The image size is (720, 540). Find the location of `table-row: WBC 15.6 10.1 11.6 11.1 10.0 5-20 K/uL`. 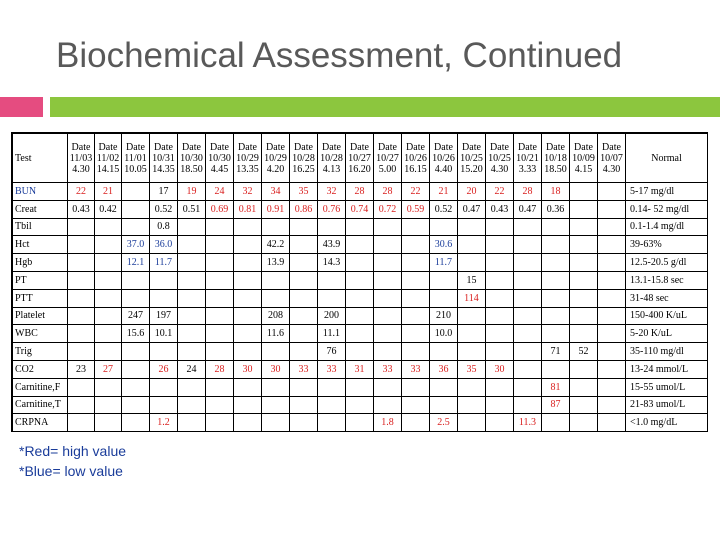

table-row: WBC 15.6 10.1 11.6 11.1 10.0 5-20 K/uL is located at coordinates (359, 334).